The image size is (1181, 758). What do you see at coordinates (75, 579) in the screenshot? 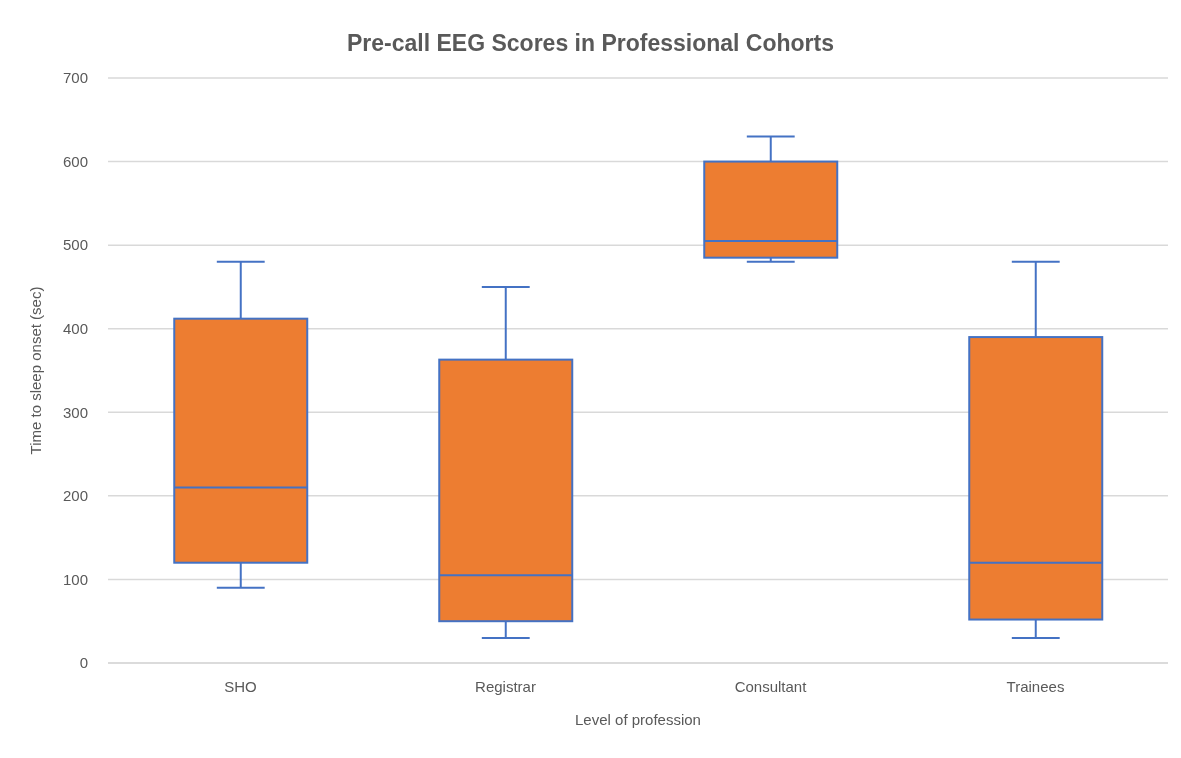
I see `y-tick-label: 100` at bounding box center [75, 579].